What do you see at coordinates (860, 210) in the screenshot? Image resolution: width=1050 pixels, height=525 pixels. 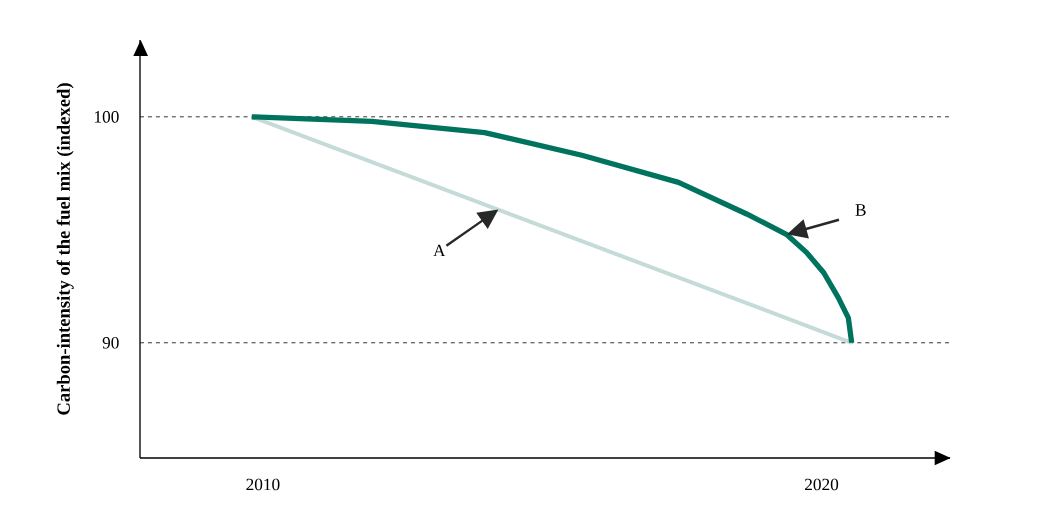 I see `annotation: B` at bounding box center [860, 210].